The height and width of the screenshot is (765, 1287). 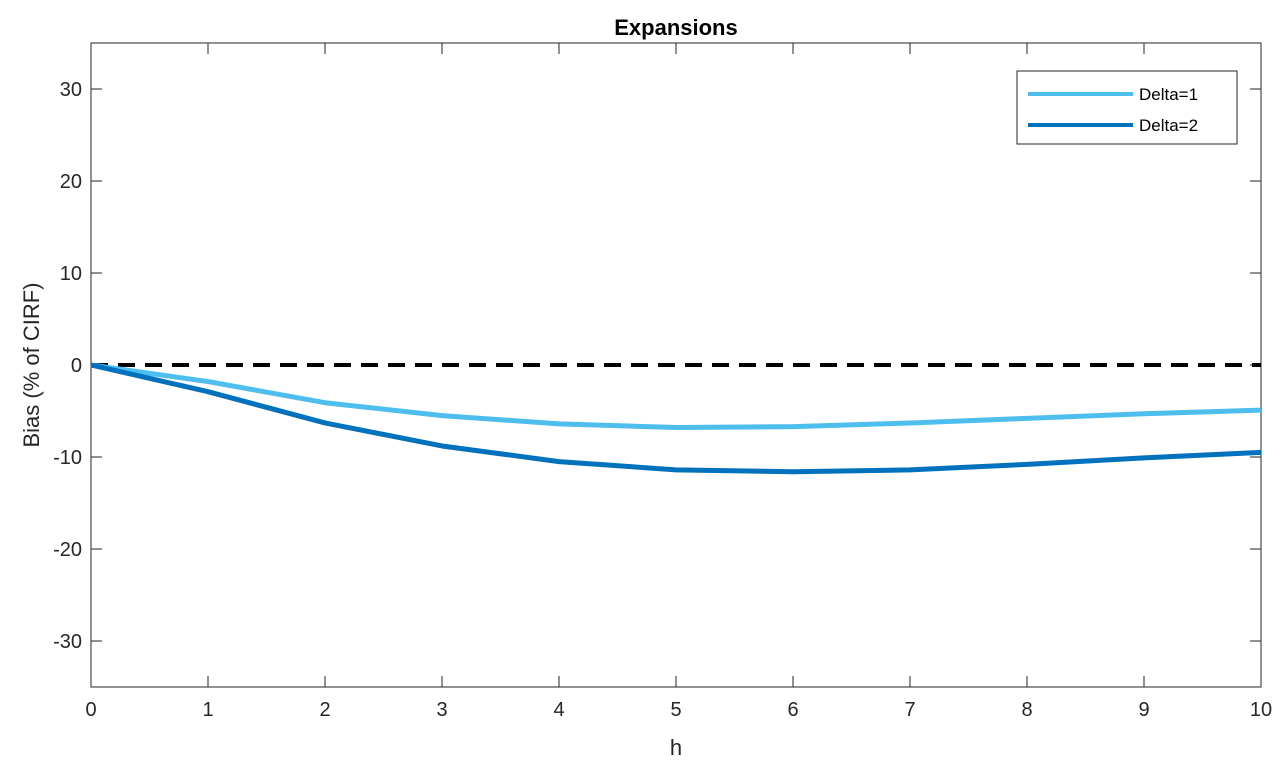 I want to click on x-tick-label: 9, so click(x=1143, y=710).